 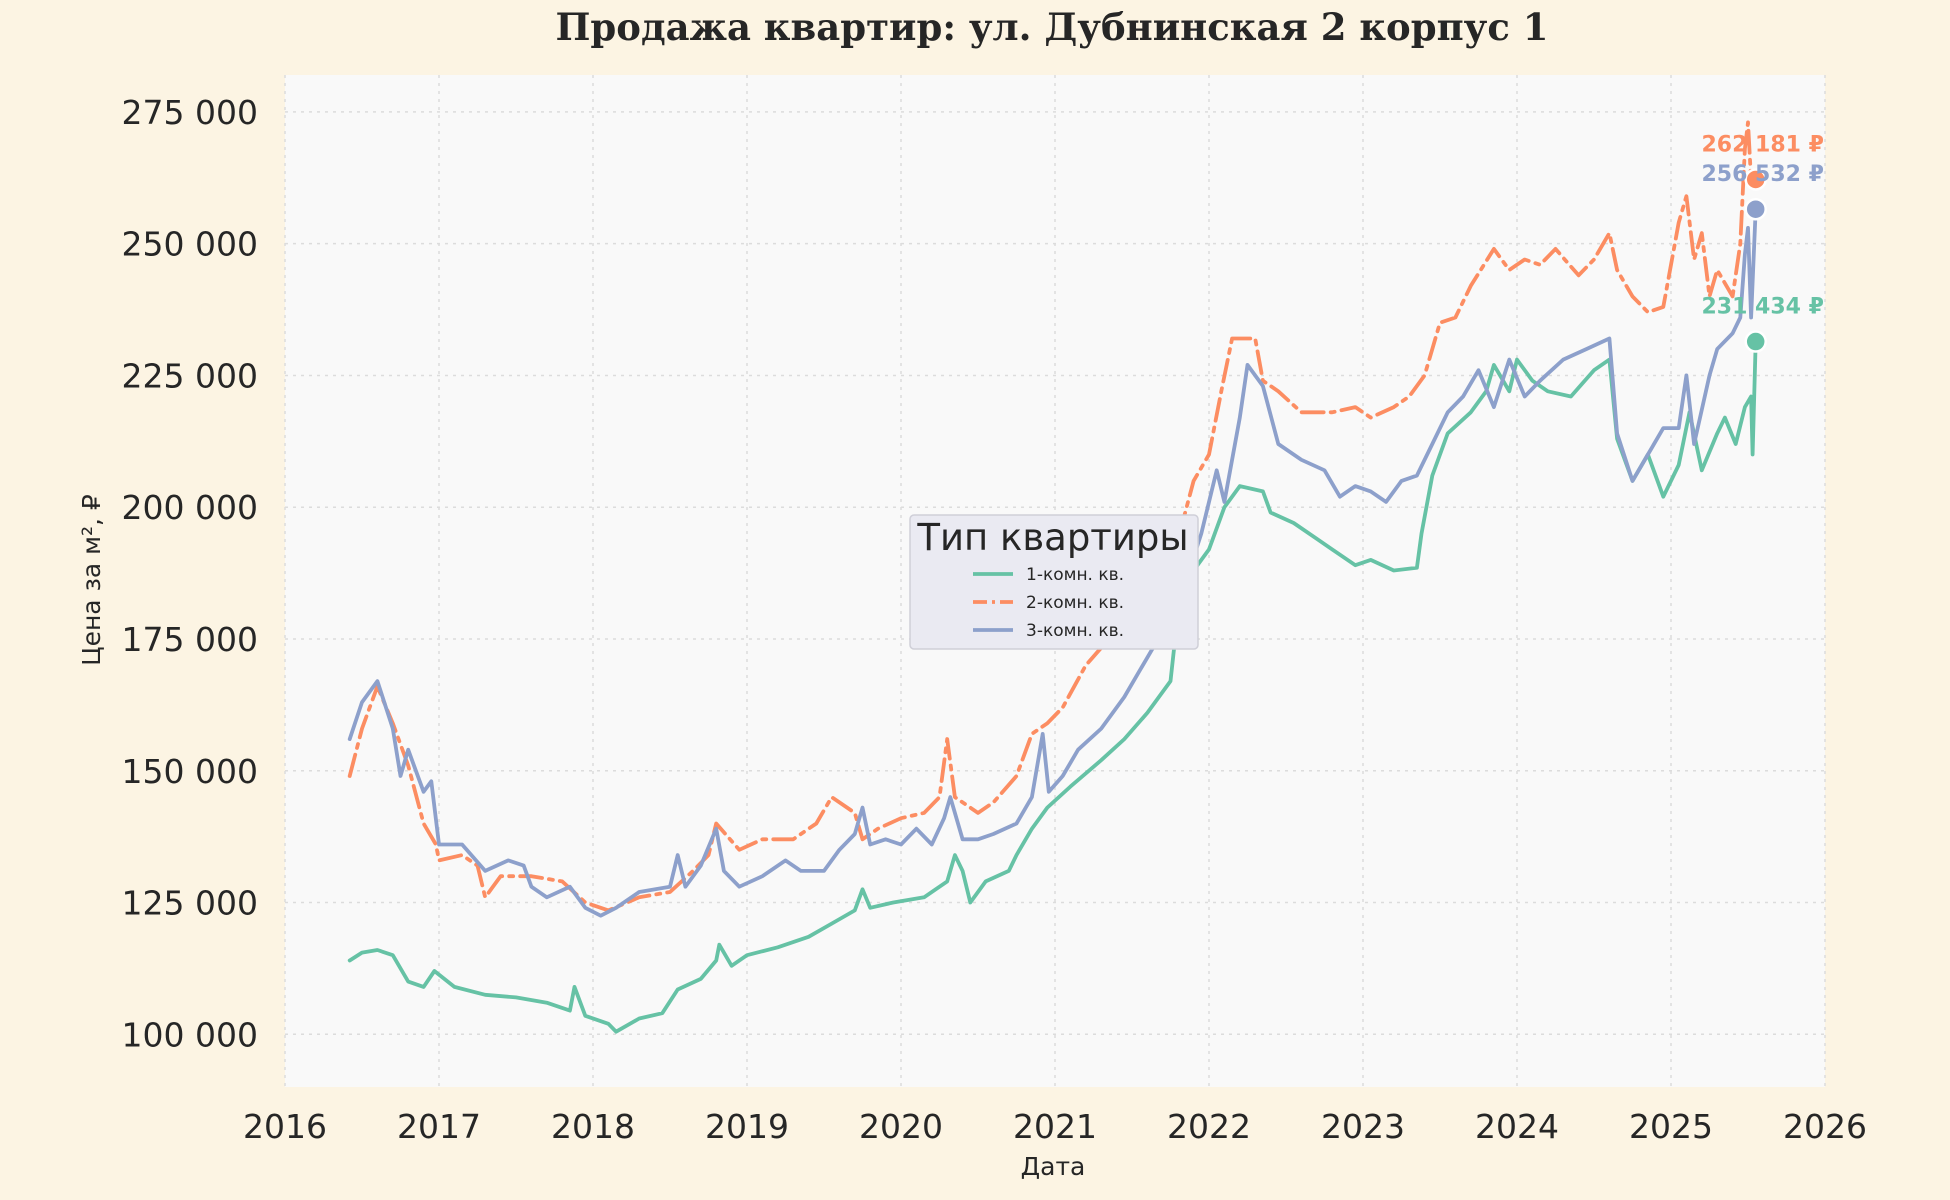 I want to click on x-tick-label: 2023, so click(x=1363, y=1126).